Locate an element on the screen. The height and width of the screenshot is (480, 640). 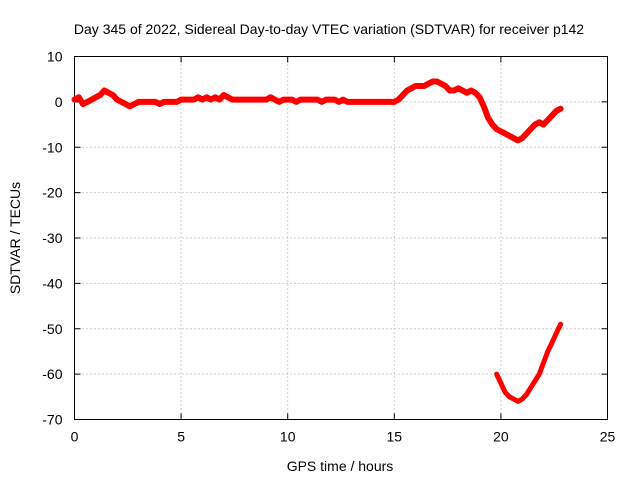
y-tick-label: -30 is located at coordinates (52, 238).